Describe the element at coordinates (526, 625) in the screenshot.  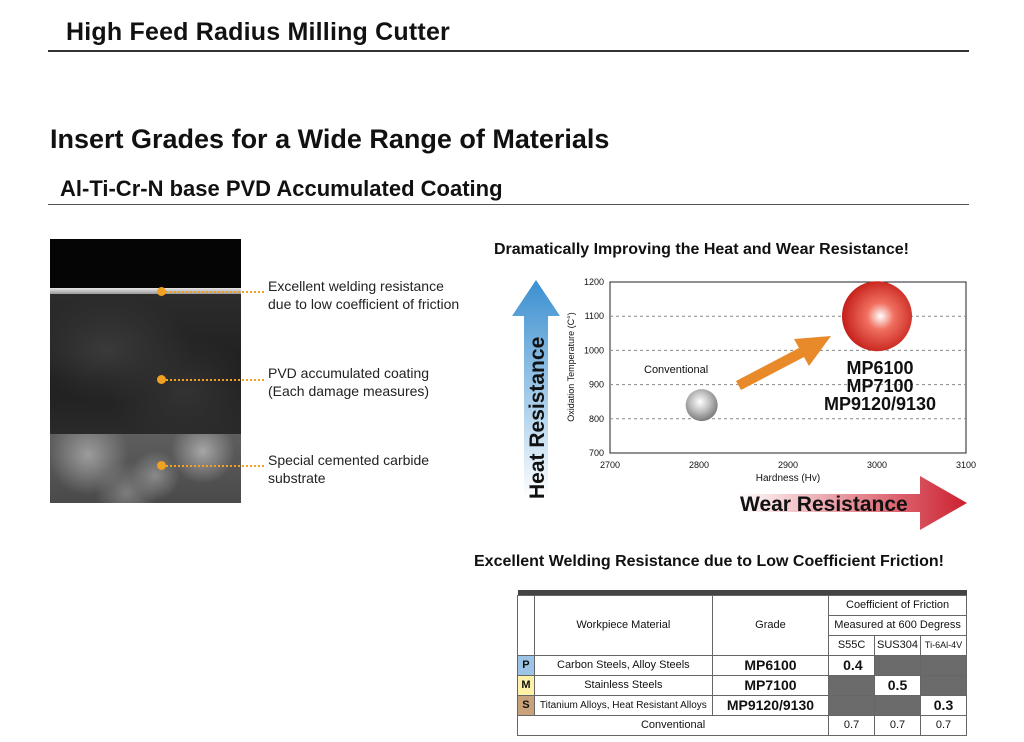
I see `header-spacer` at that location.